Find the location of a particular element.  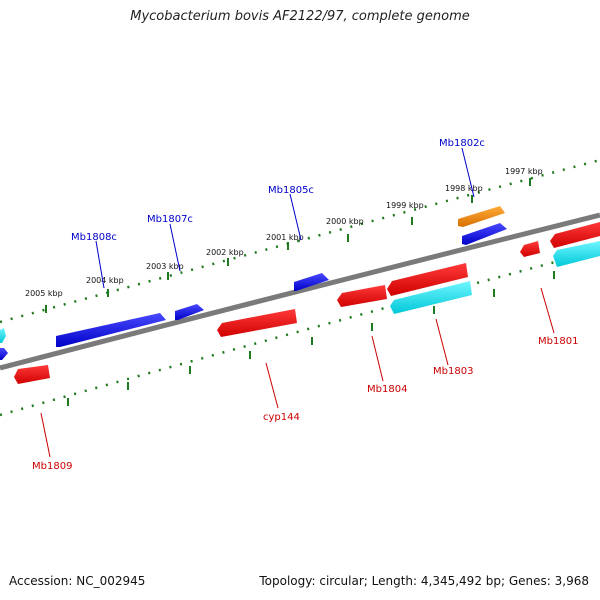

label-mb1803: Mb1803 is located at coordinates (453, 371).